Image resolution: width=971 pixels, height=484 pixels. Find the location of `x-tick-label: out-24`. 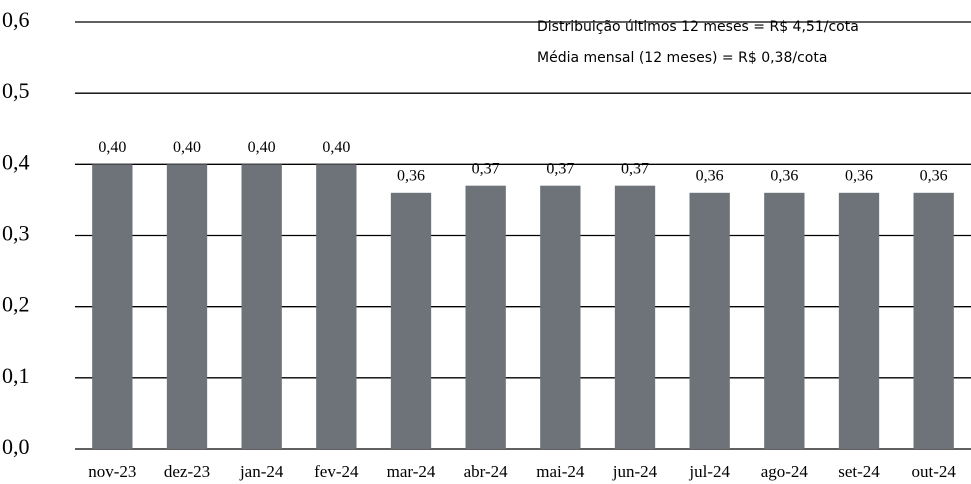

x-tick-label: out-24 is located at coordinates (933, 471).